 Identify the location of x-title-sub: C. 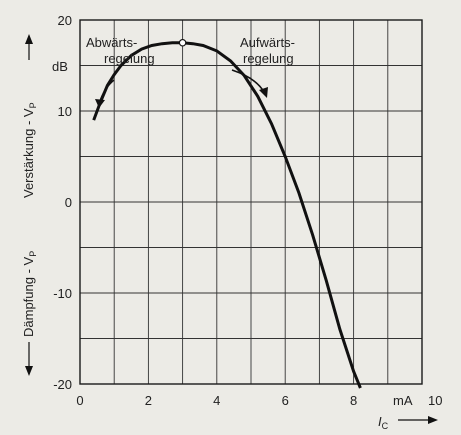
(385, 426).